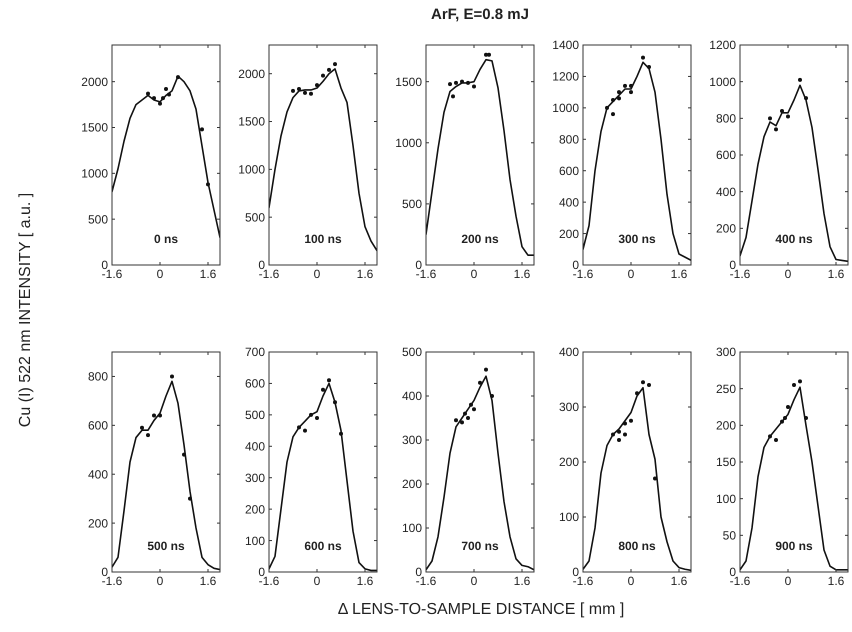  Describe the element at coordinates (323, 239) in the screenshot. I see `annotation: 100 ns` at that location.